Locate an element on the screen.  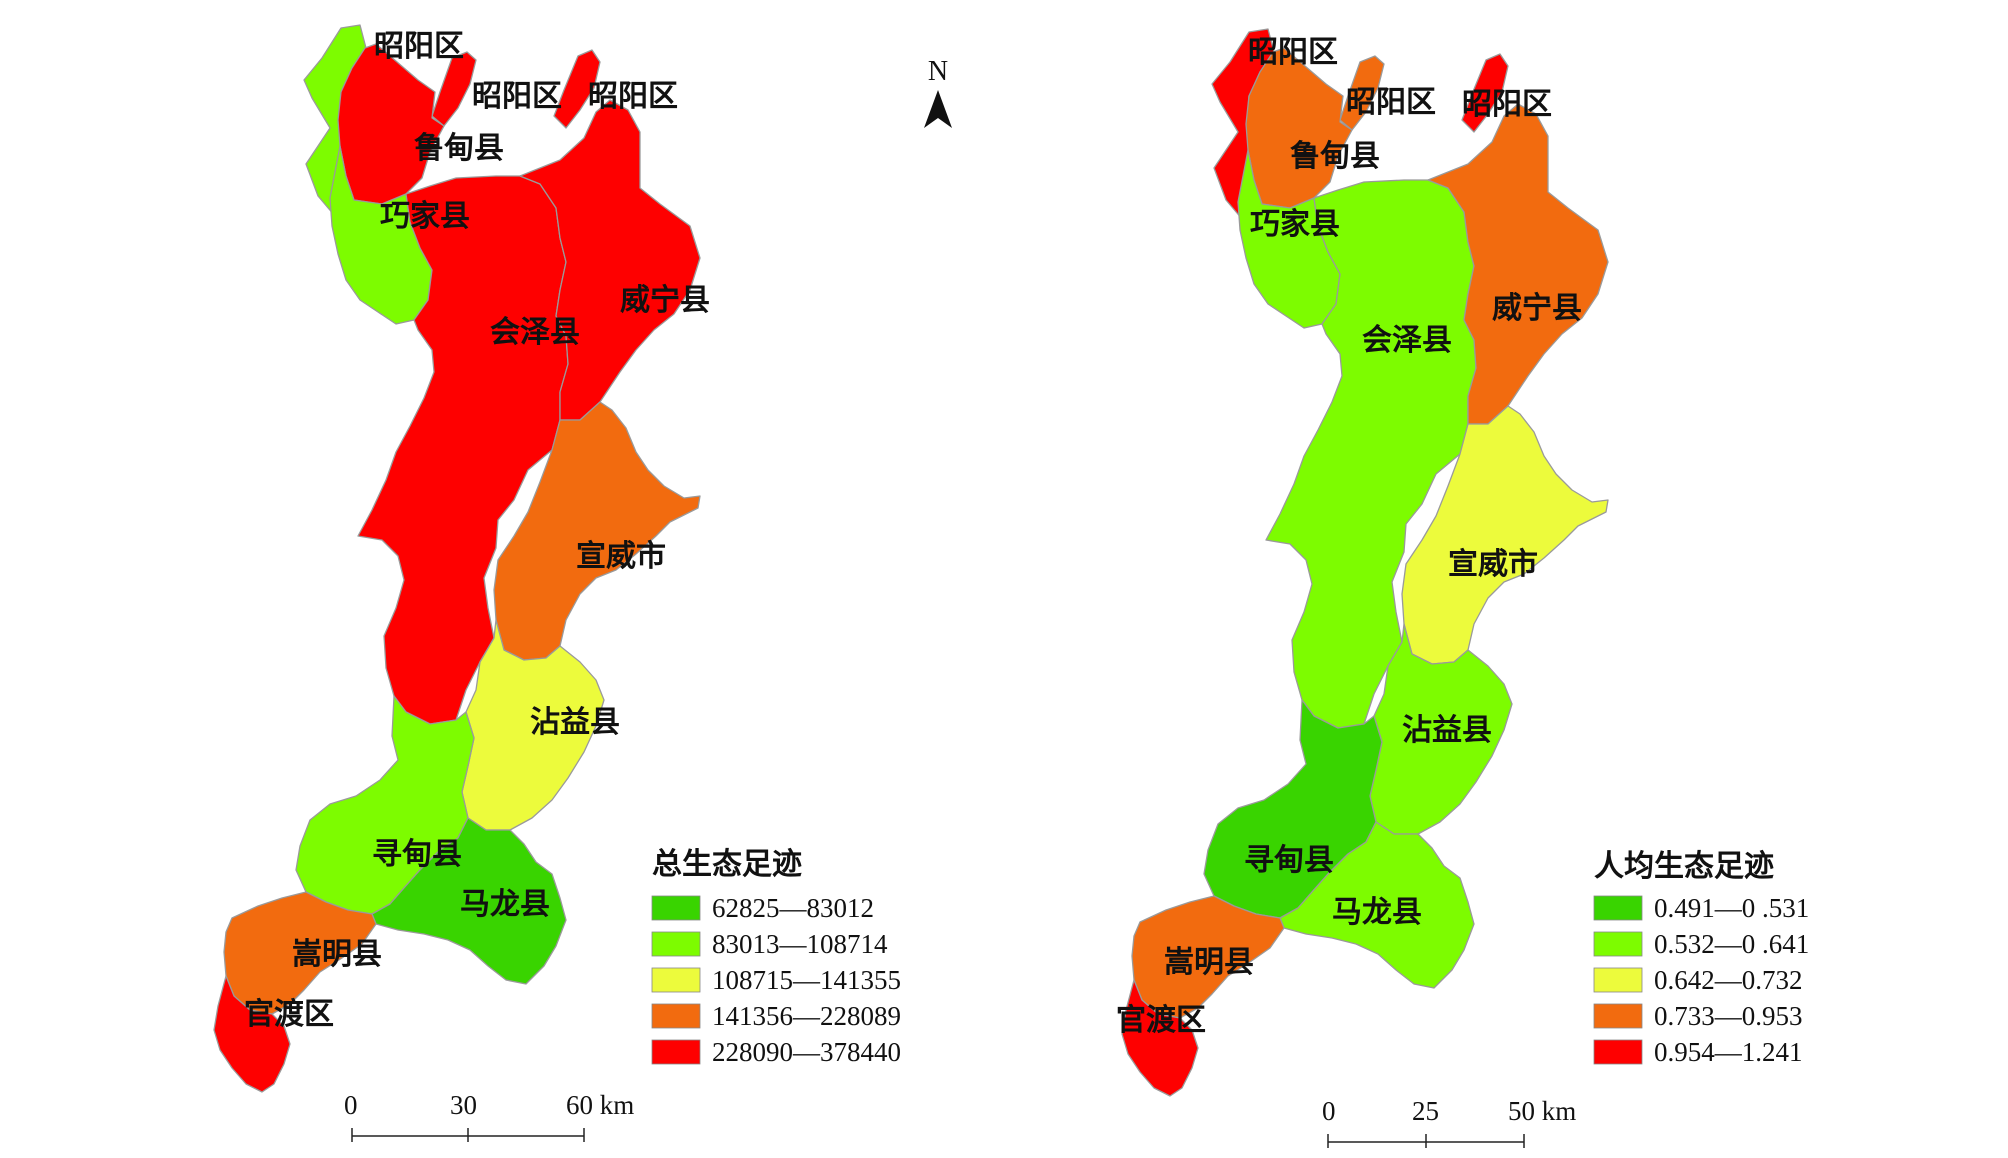
legend-title: 人均生态足迹 is located at coordinates (1684, 866).